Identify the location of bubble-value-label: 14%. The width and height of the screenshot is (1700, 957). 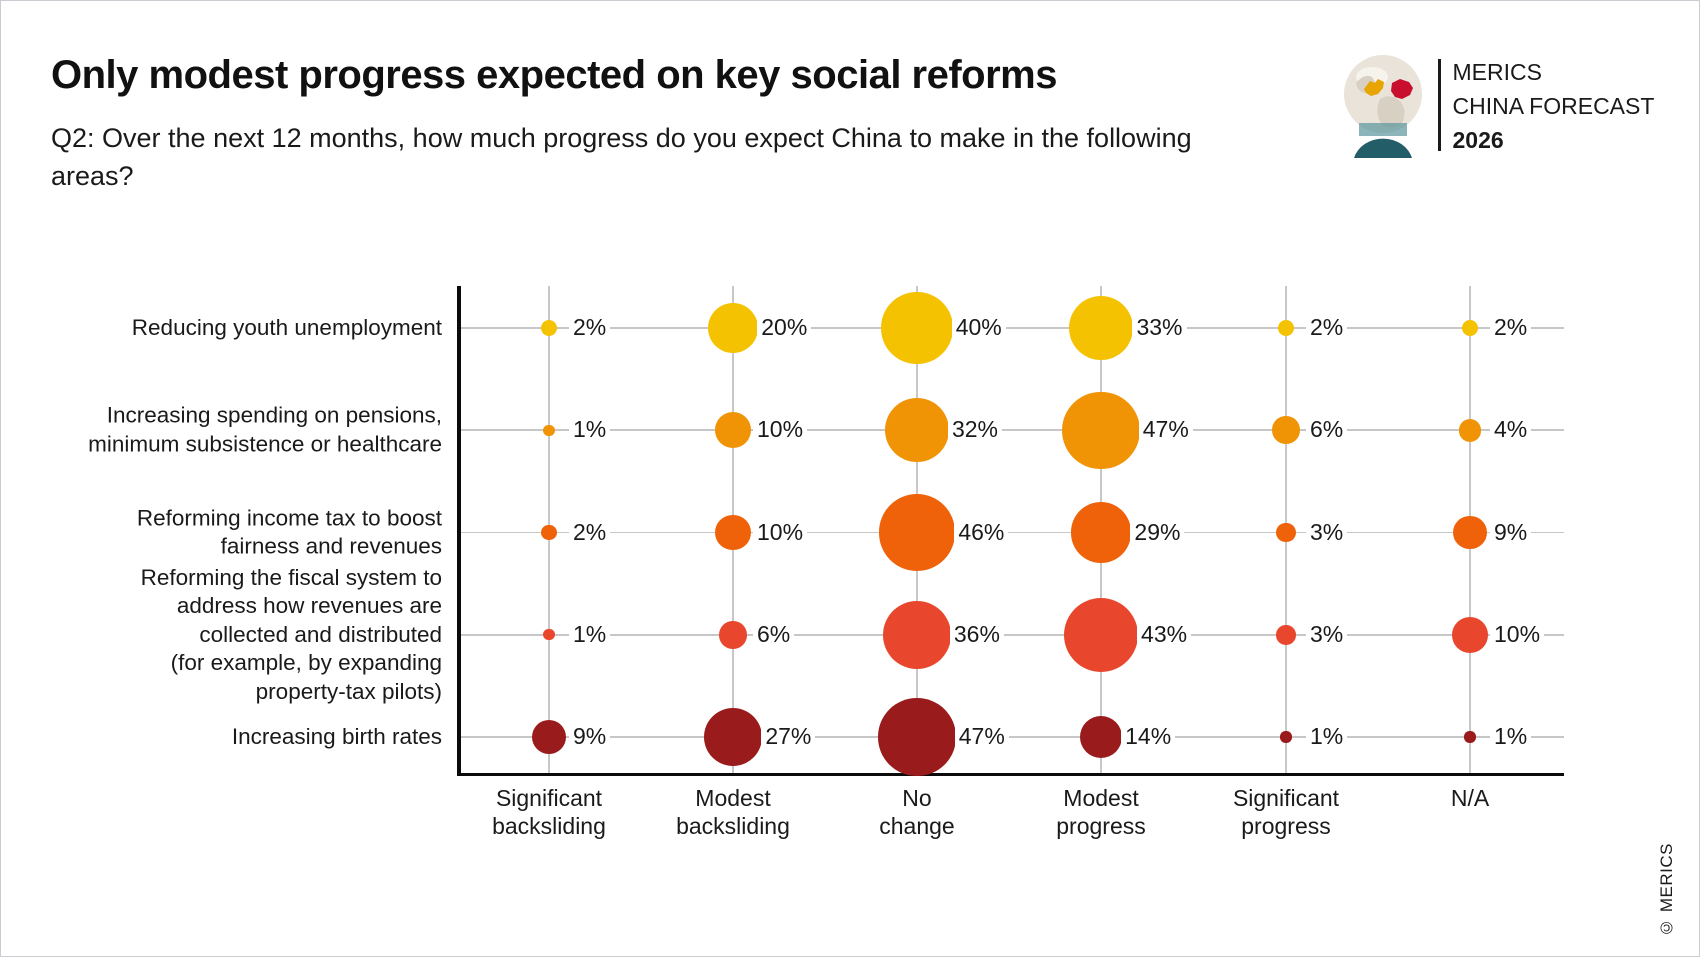
(1148, 736).